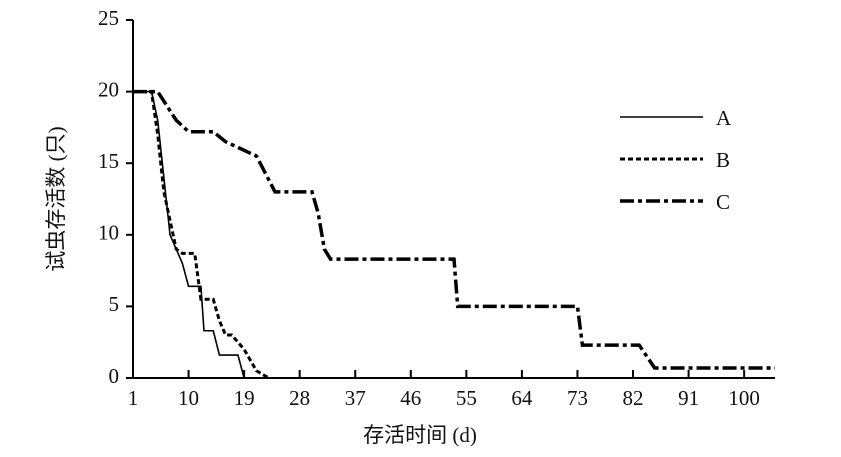 The width and height of the screenshot is (841, 457). I want to click on x-tick-label: 82, so click(633, 398).